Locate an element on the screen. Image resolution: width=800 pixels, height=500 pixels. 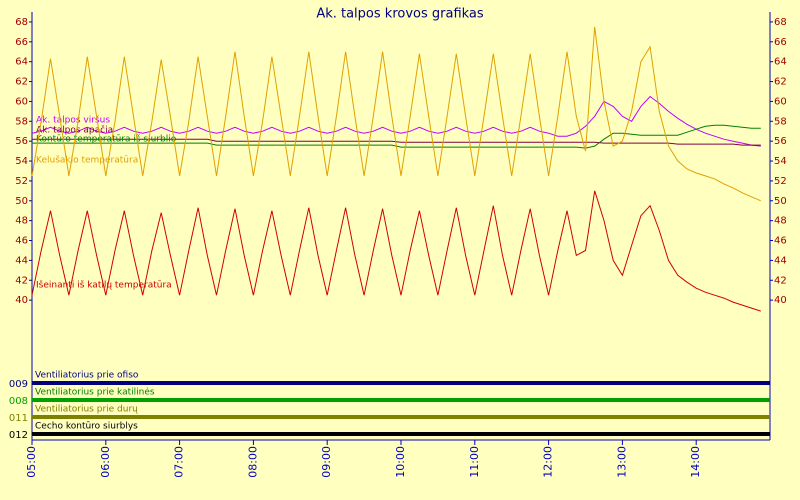
x-tick-label: 11:00 is located at coordinates (474, 462).